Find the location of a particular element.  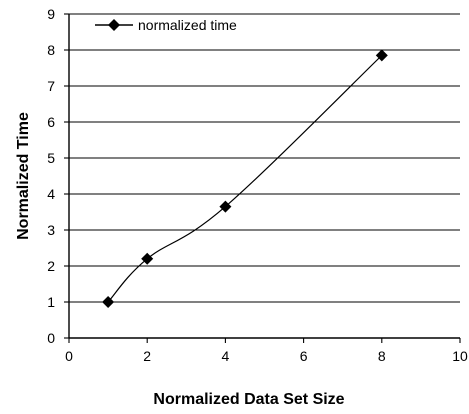

x-tick-label-0: 0 is located at coordinates (69, 356).